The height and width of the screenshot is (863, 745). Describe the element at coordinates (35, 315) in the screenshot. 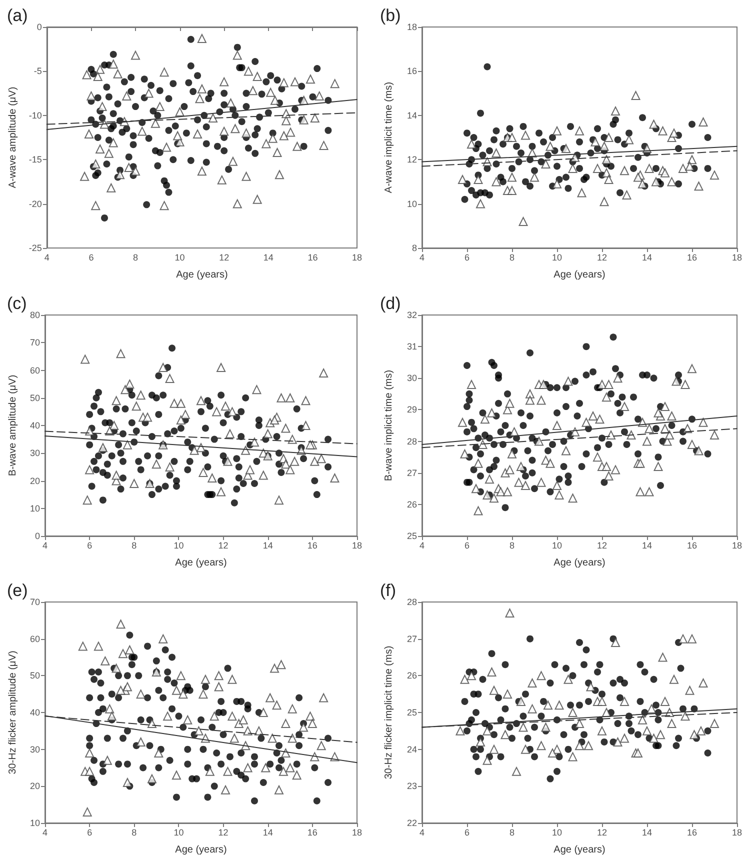

I see `y-tick-label: 80` at that location.